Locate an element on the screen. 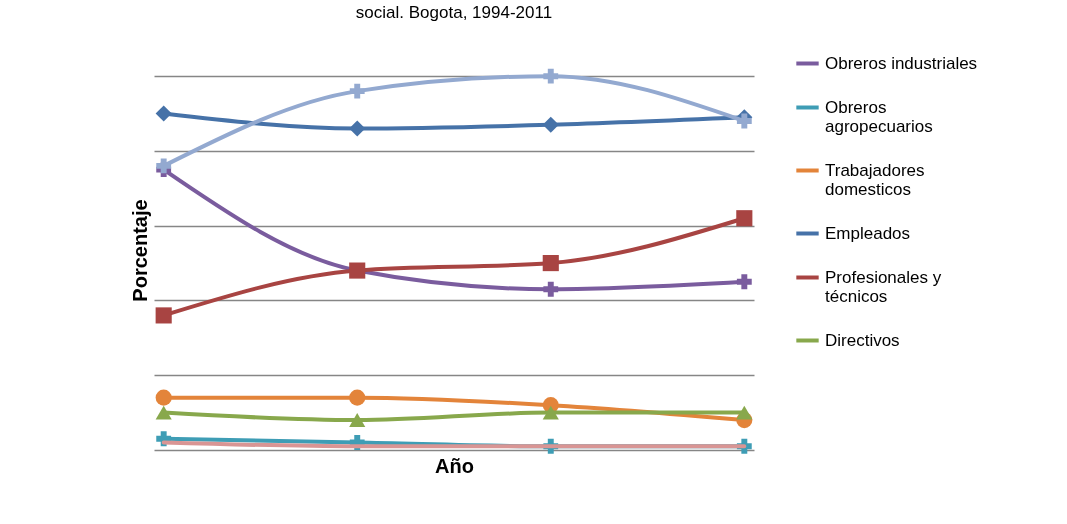 This screenshot has height=524, width=1067. legend-label: Obreros agropecuarios is located at coordinates (879, 116).